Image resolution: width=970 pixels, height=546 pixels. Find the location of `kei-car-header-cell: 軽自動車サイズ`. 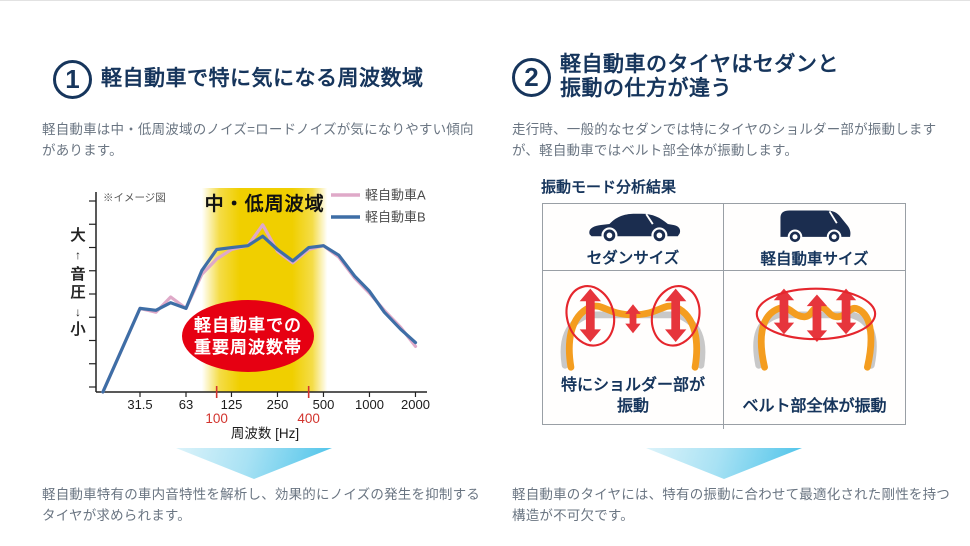

kei-car-header-cell: 軽自動車サイズ is located at coordinates (814, 237).